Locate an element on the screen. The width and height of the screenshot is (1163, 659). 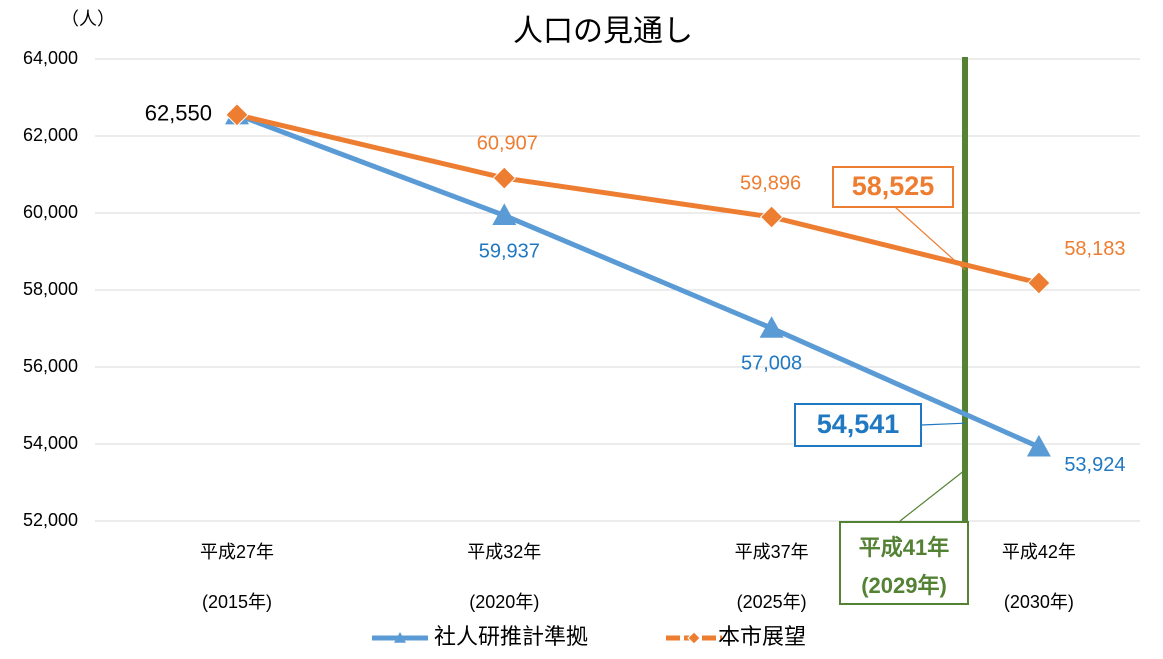
data-label: 58,183 is located at coordinates (1094, 249).